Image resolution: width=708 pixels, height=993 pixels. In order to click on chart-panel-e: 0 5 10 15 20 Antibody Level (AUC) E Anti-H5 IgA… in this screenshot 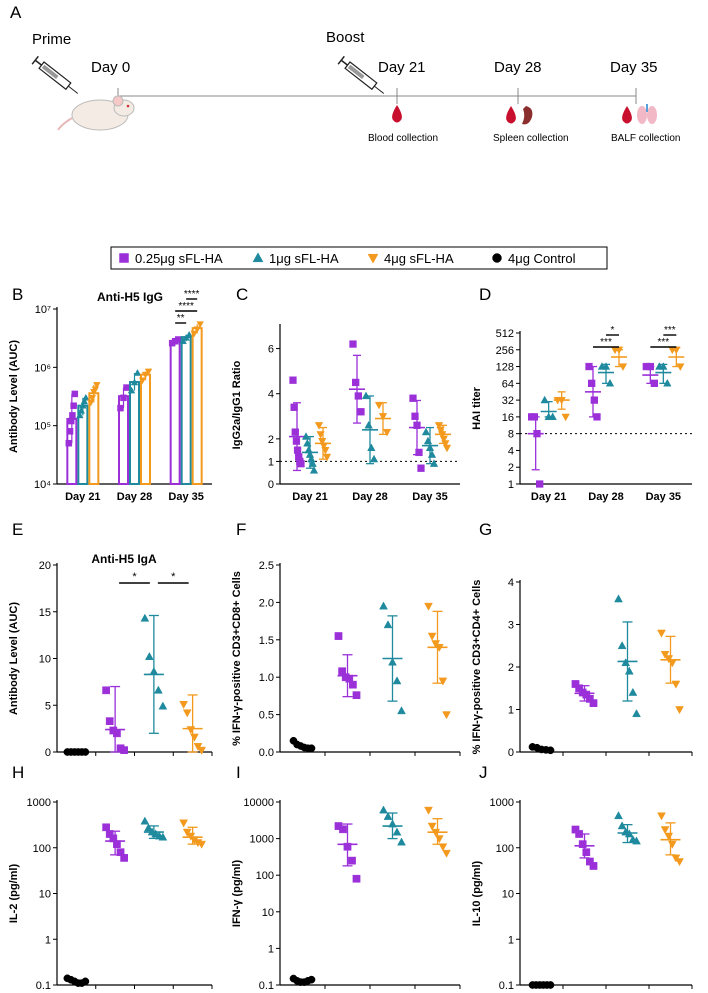, I will do `click(110, 639)`.